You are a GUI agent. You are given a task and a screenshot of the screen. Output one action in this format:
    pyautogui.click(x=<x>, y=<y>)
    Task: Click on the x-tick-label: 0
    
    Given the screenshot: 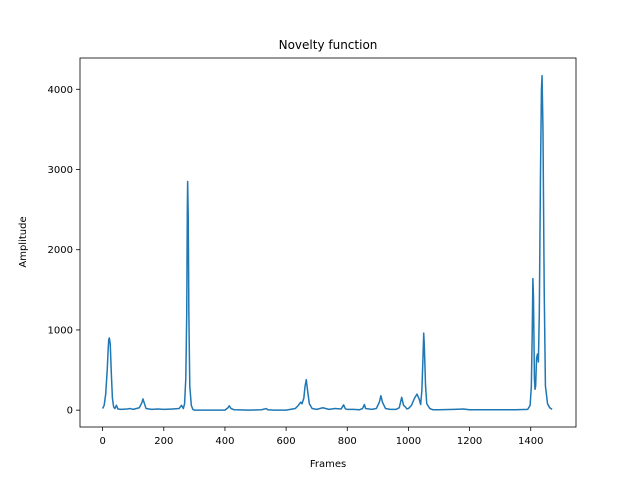 What is the action you would take?
    pyautogui.click(x=102, y=441)
    